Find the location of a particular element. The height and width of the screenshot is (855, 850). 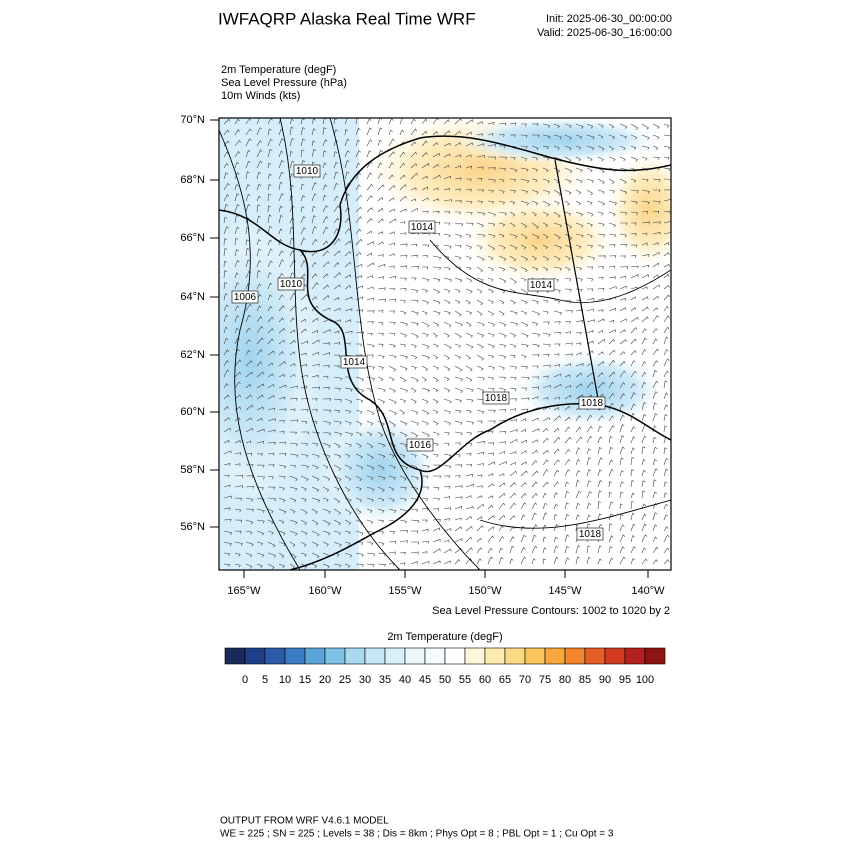

field-label: Sea Level Pressure (hPa) is located at coordinates (284, 83).